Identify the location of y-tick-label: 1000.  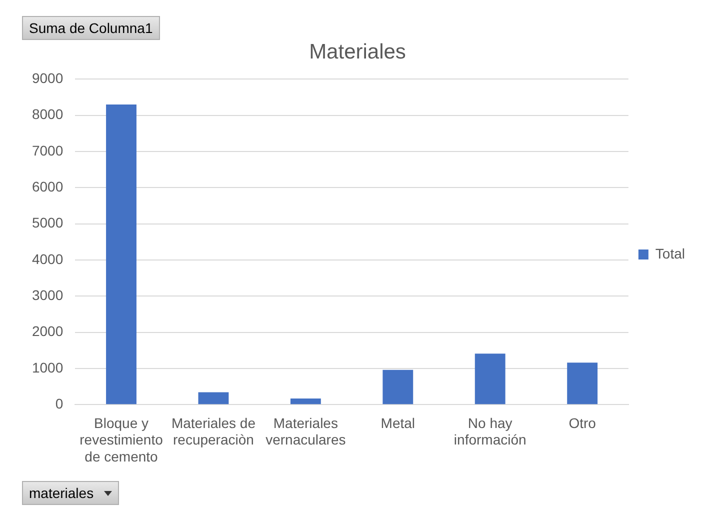
(48, 367).